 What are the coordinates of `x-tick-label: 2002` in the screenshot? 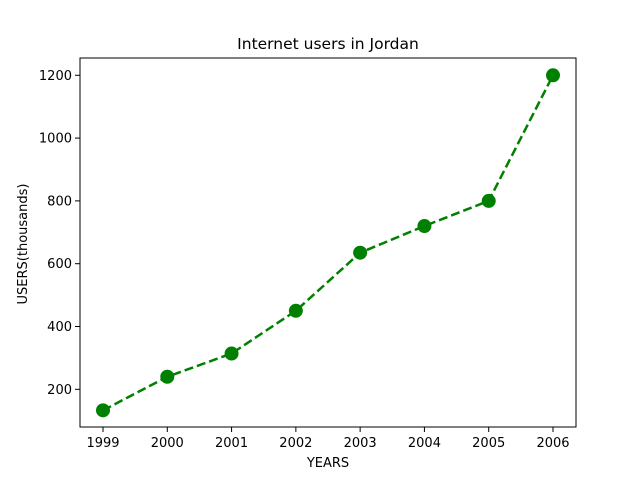 It's located at (295, 443).